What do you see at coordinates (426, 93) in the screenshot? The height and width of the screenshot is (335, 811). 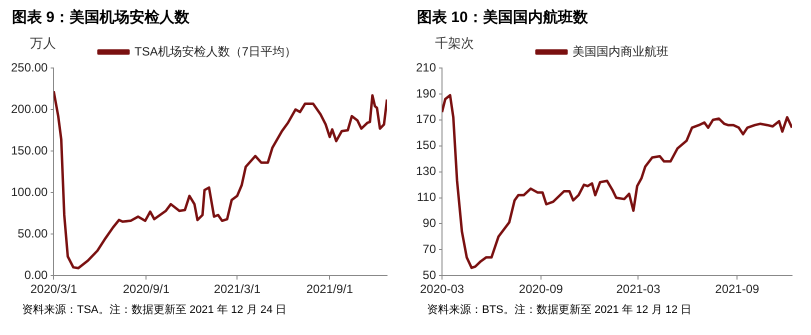 I see `y-tick-label: 190` at bounding box center [426, 93].